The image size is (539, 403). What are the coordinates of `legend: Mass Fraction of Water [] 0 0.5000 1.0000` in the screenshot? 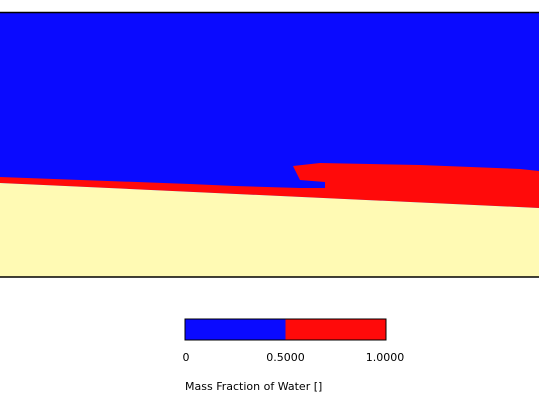 It's located at (294, 355).